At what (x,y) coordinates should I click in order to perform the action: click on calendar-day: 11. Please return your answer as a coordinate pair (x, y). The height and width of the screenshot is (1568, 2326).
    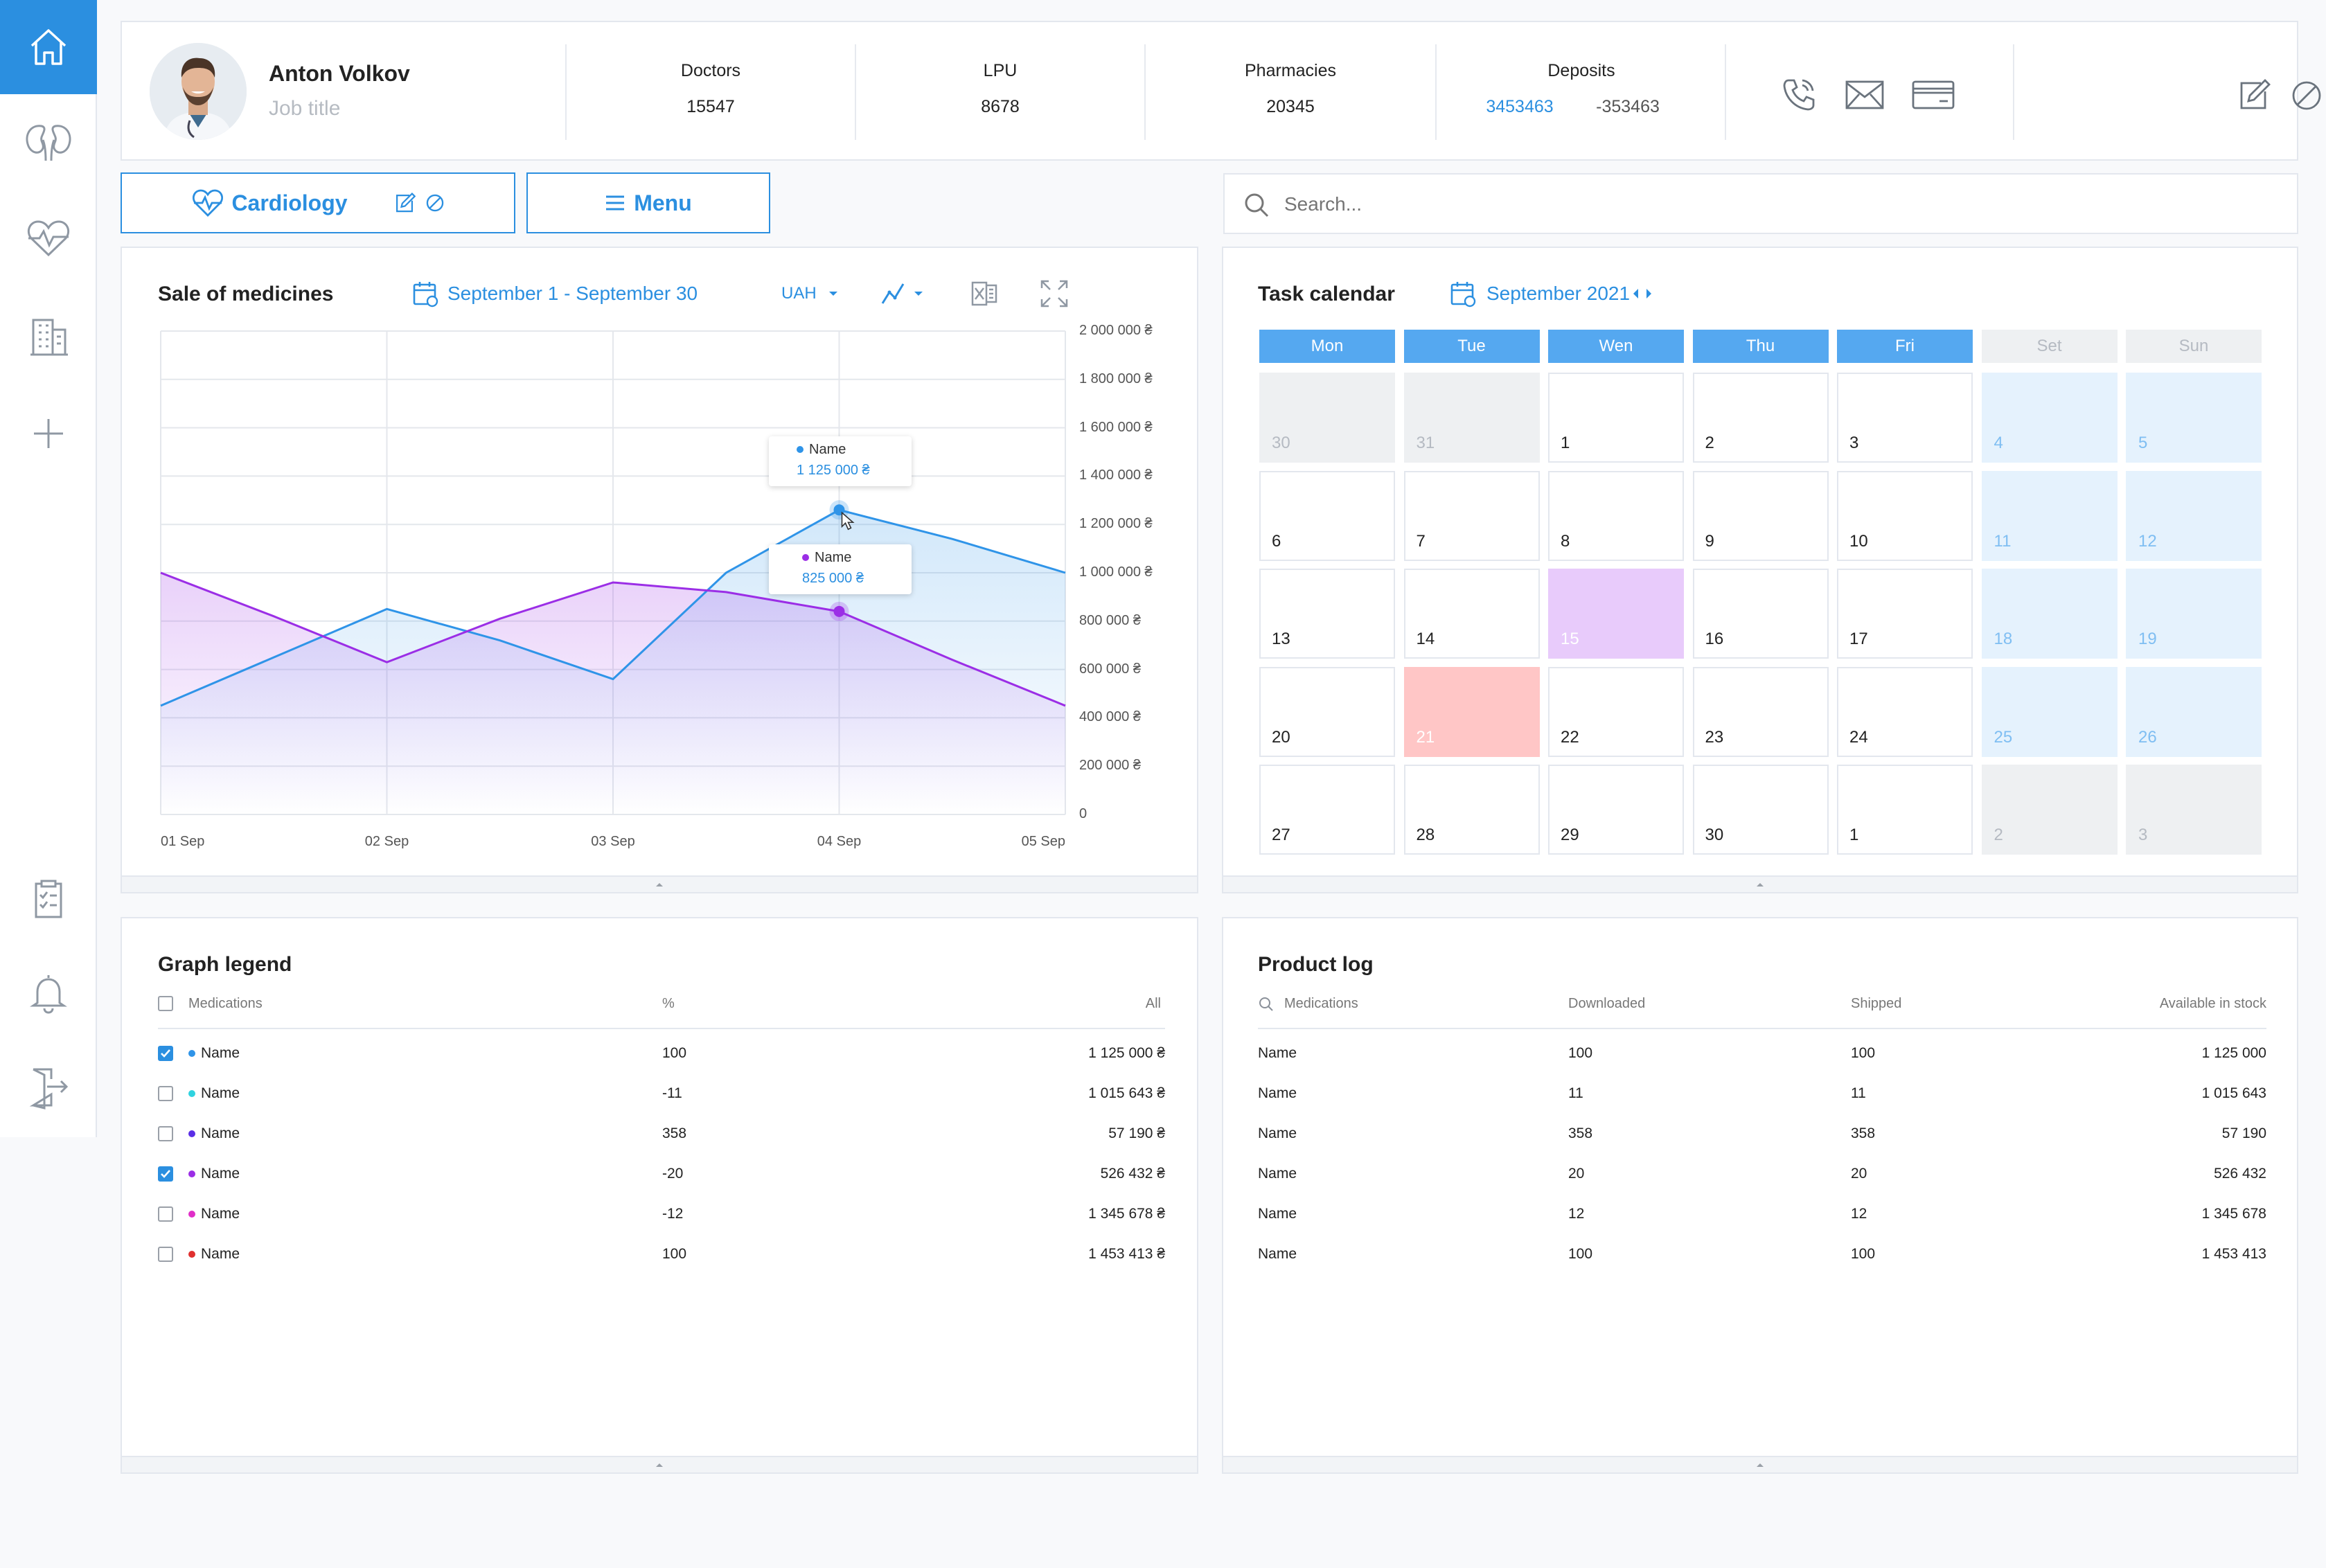
    Looking at the image, I should click on (2049, 516).